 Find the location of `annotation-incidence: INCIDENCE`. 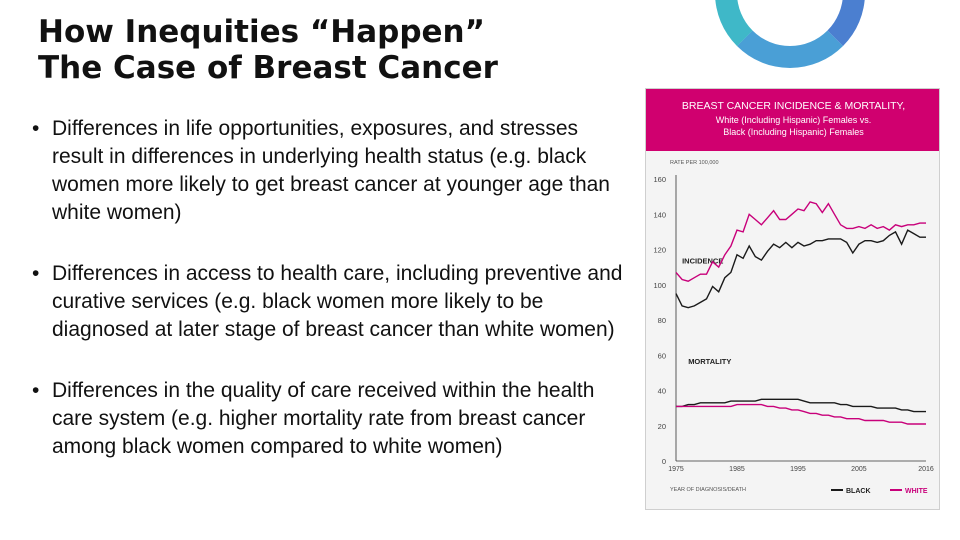

annotation-incidence: INCIDENCE is located at coordinates (702, 261).